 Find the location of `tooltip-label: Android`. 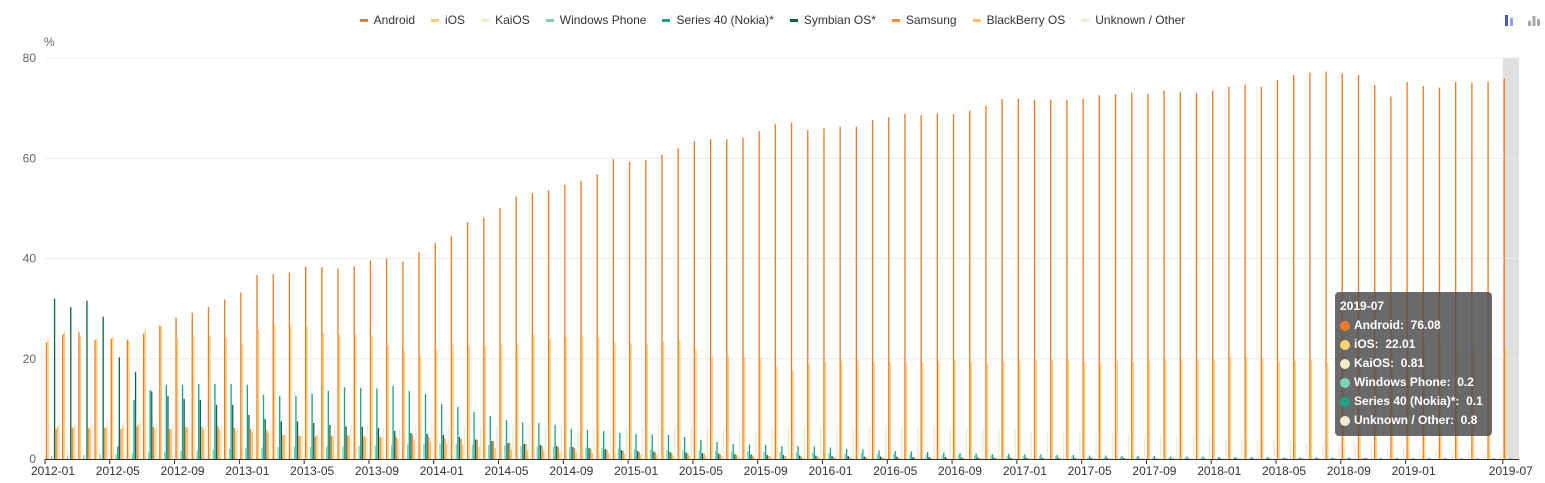

tooltip-label: Android is located at coordinates (1377, 325).